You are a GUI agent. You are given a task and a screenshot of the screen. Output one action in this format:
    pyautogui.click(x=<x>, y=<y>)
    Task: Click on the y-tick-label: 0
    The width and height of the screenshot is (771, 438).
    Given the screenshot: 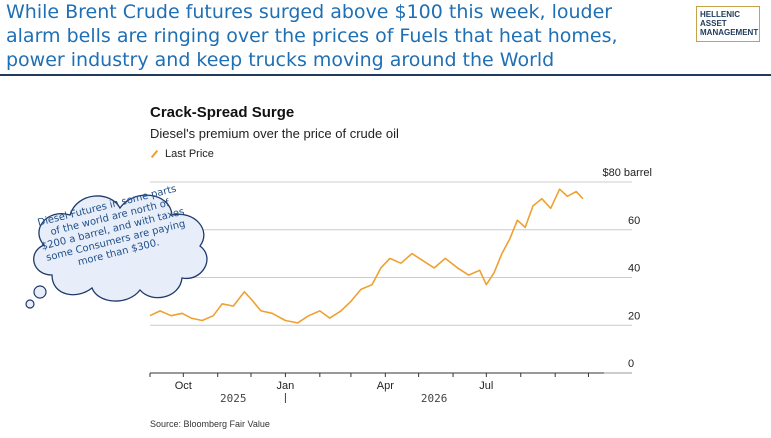 What is the action you would take?
    pyautogui.click(x=631, y=364)
    